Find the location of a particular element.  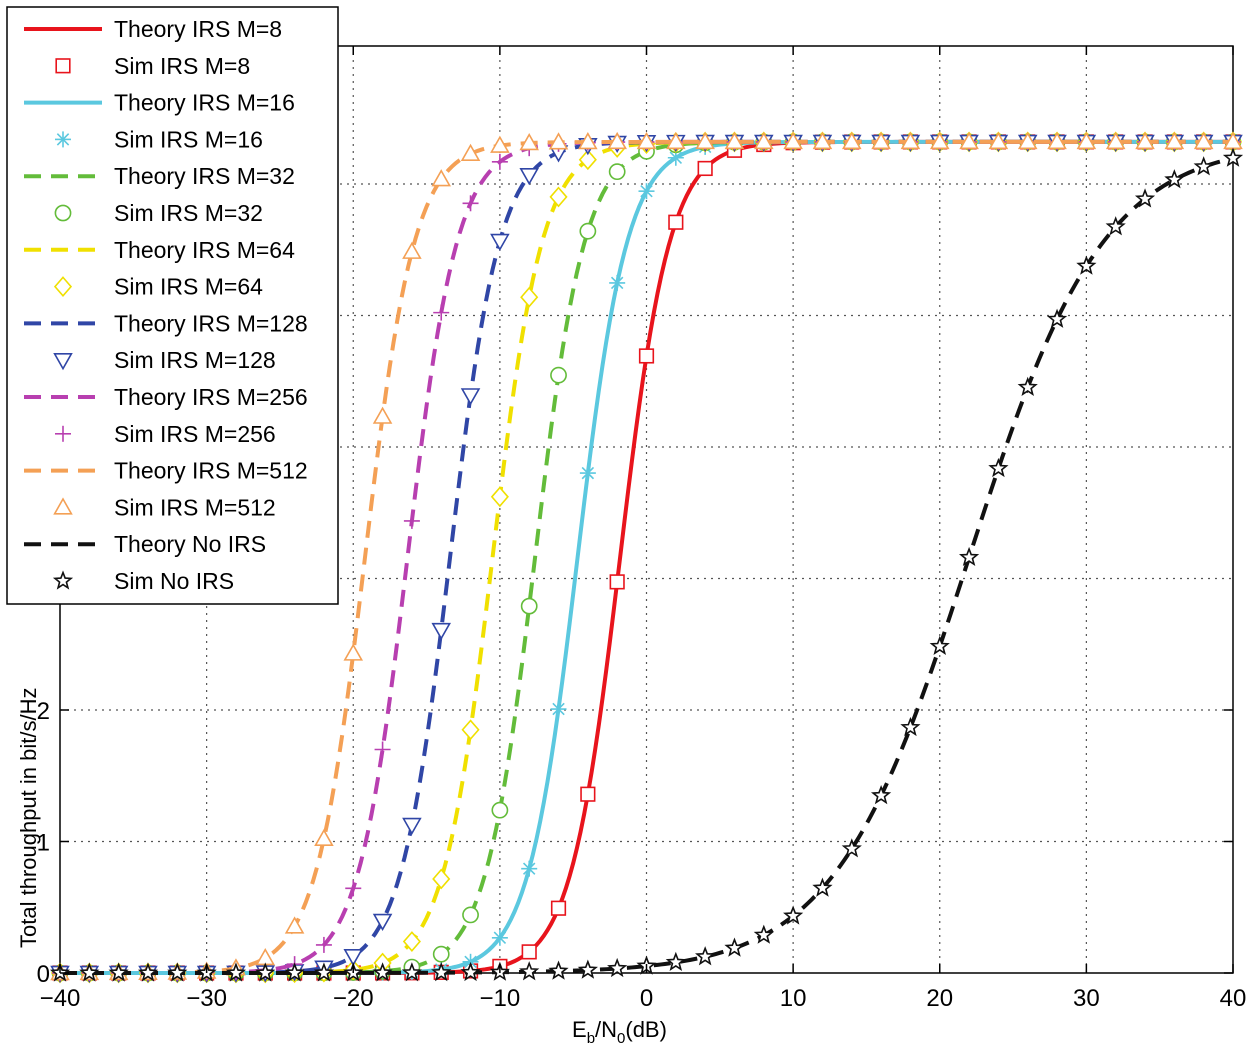

y-tick-label: 1 is located at coordinates (43, 843).